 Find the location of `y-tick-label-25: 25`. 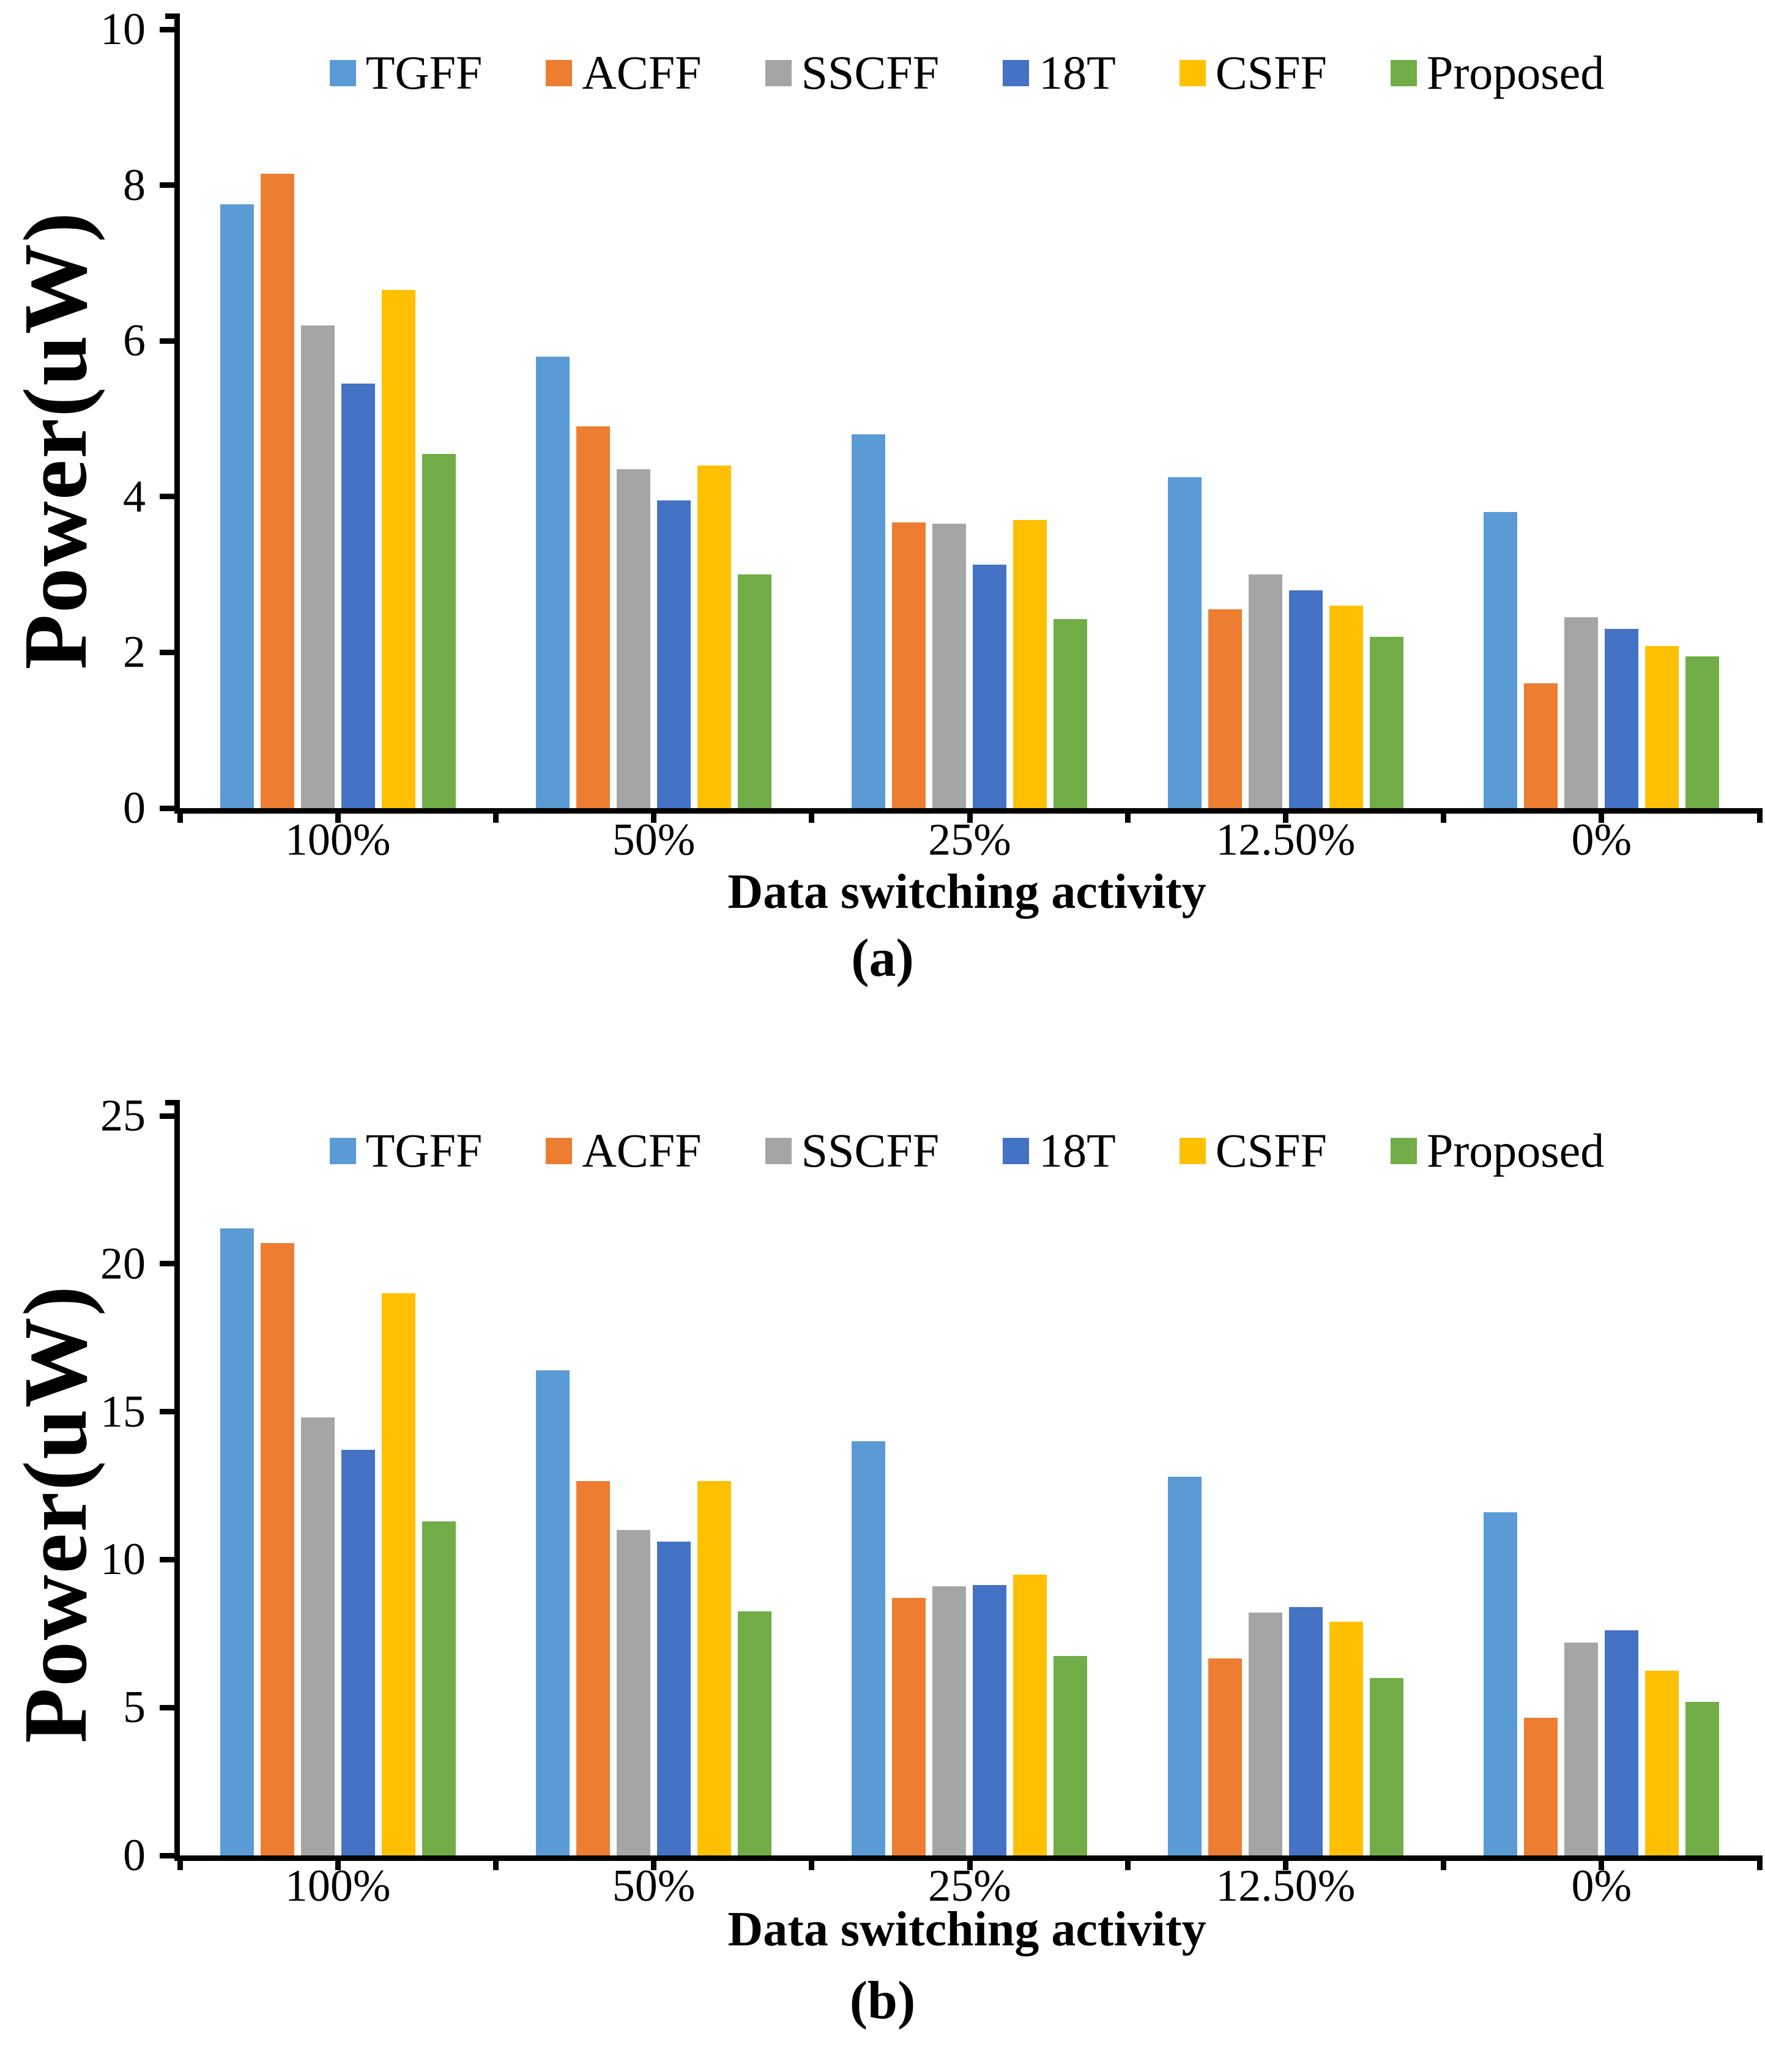

y-tick-label-25: 25 is located at coordinates (123, 1116).